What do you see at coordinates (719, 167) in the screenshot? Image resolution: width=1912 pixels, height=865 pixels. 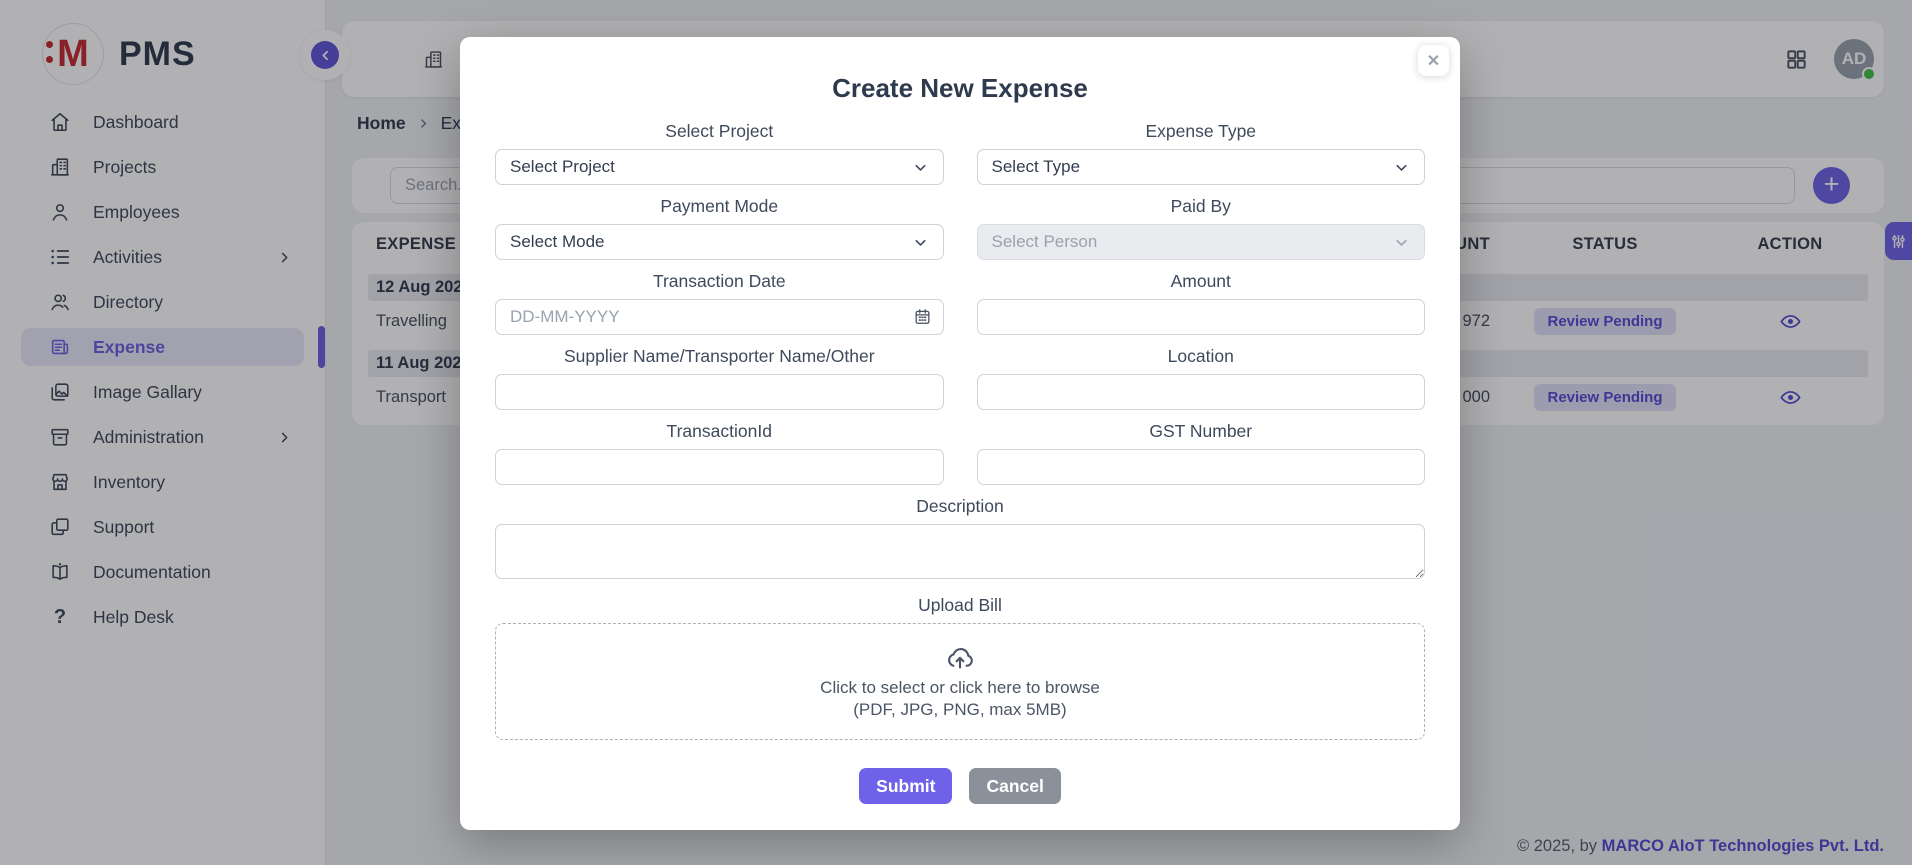 I see `select-project-dropdown: Select Project` at bounding box center [719, 167].